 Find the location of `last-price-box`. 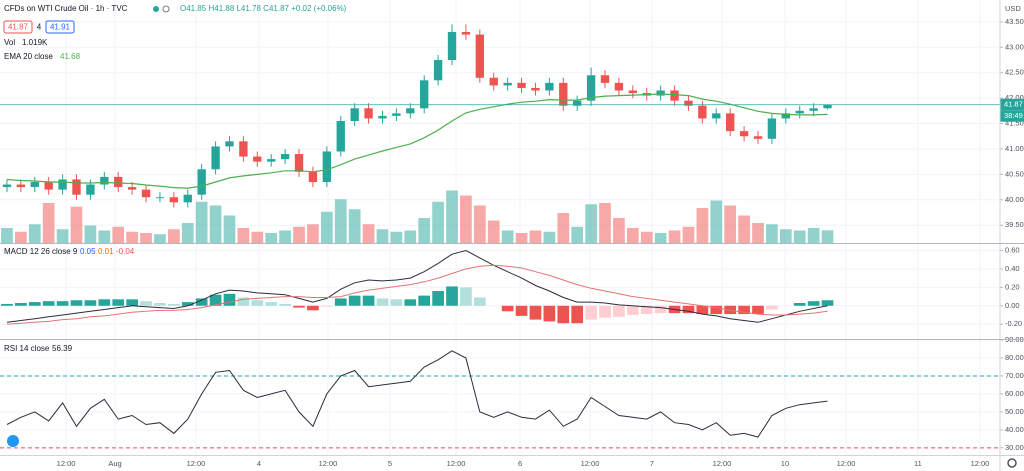

last-price-box is located at coordinates (1012, 104).